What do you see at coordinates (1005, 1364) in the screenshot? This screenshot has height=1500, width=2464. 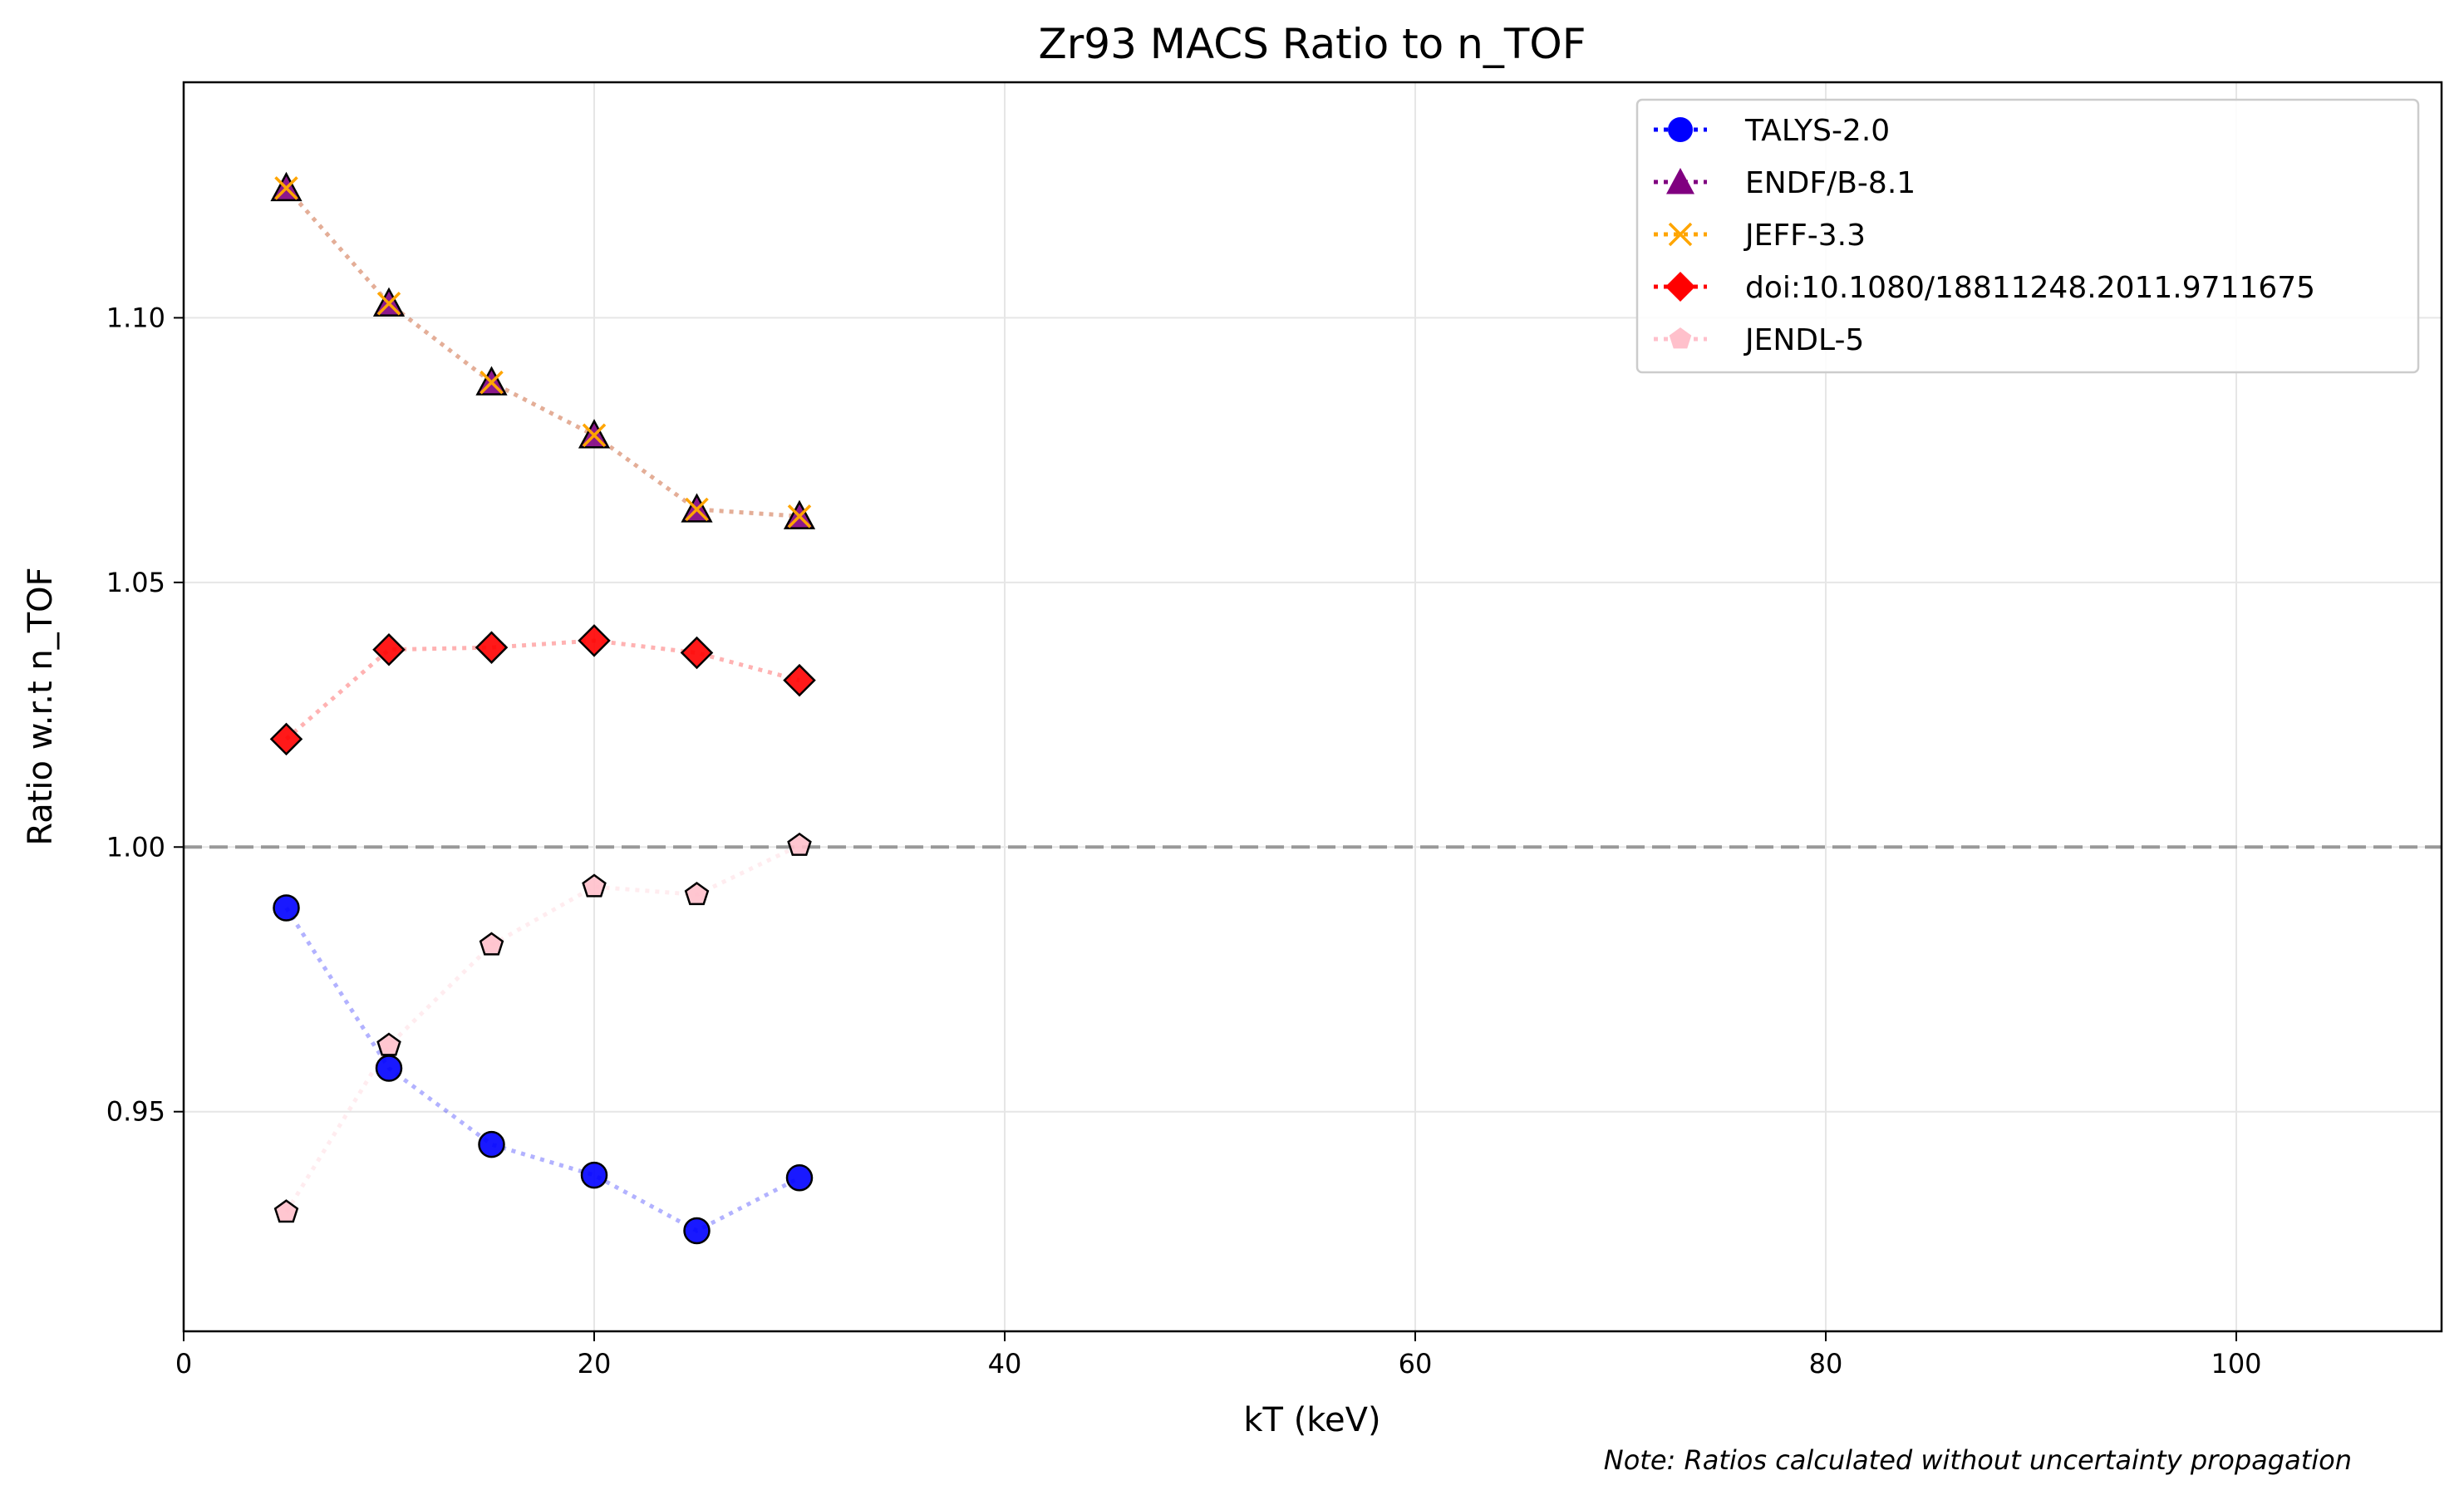 I see `x-tick-label: 40` at bounding box center [1005, 1364].